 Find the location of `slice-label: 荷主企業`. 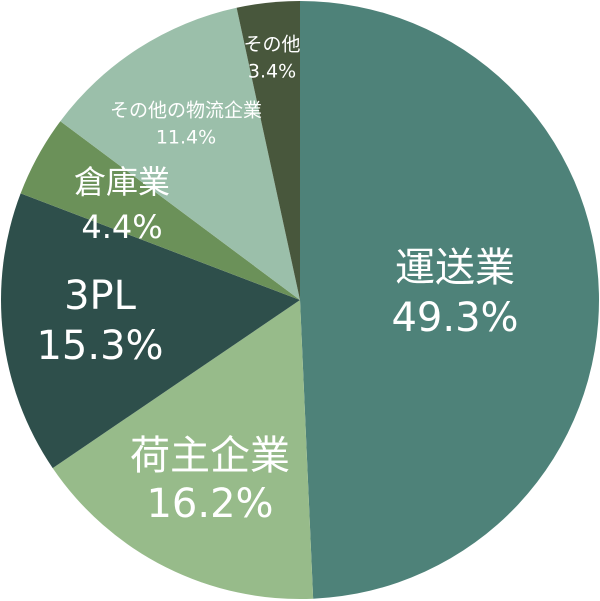

slice-label: 荷主企業 is located at coordinates (210, 456).